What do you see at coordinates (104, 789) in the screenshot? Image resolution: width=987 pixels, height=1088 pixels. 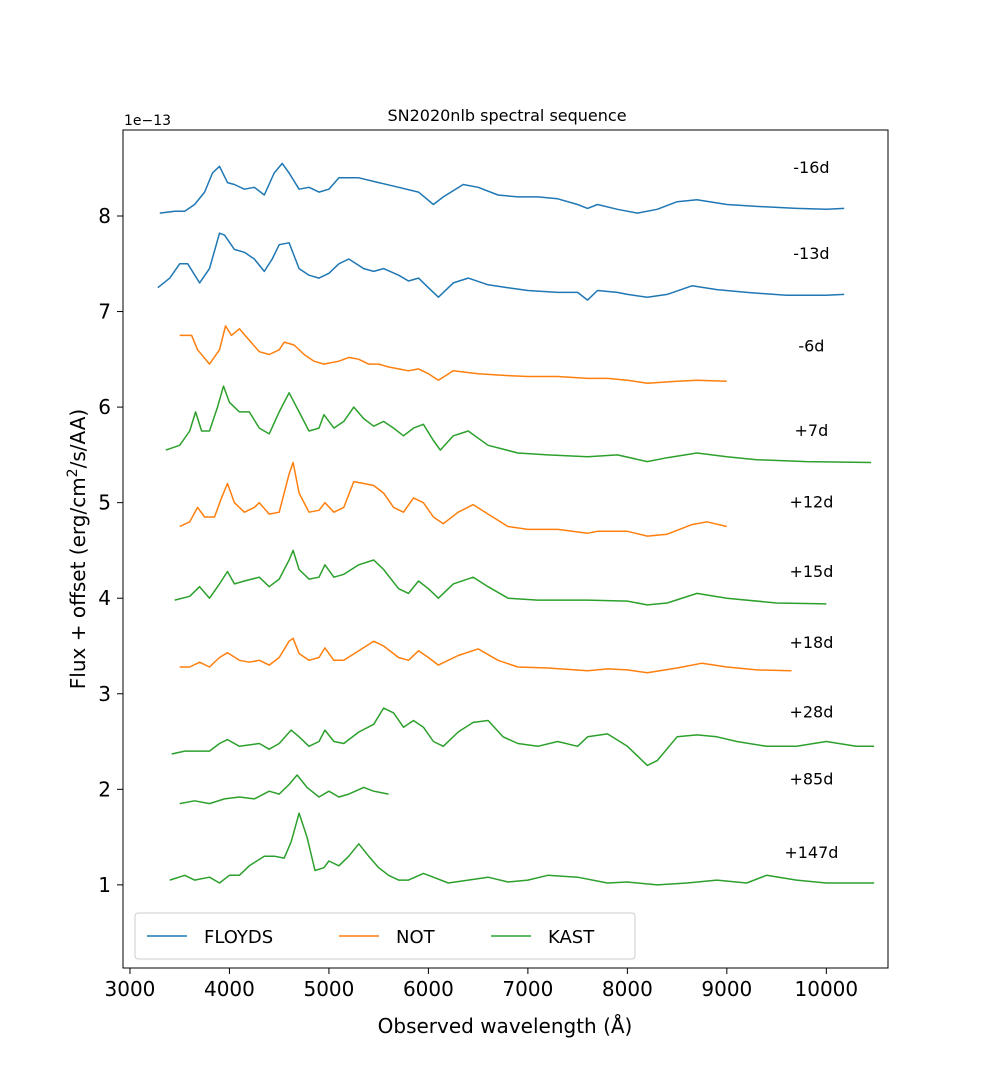 I see `y-tick-label: 2` at bounding box center [104, 789].